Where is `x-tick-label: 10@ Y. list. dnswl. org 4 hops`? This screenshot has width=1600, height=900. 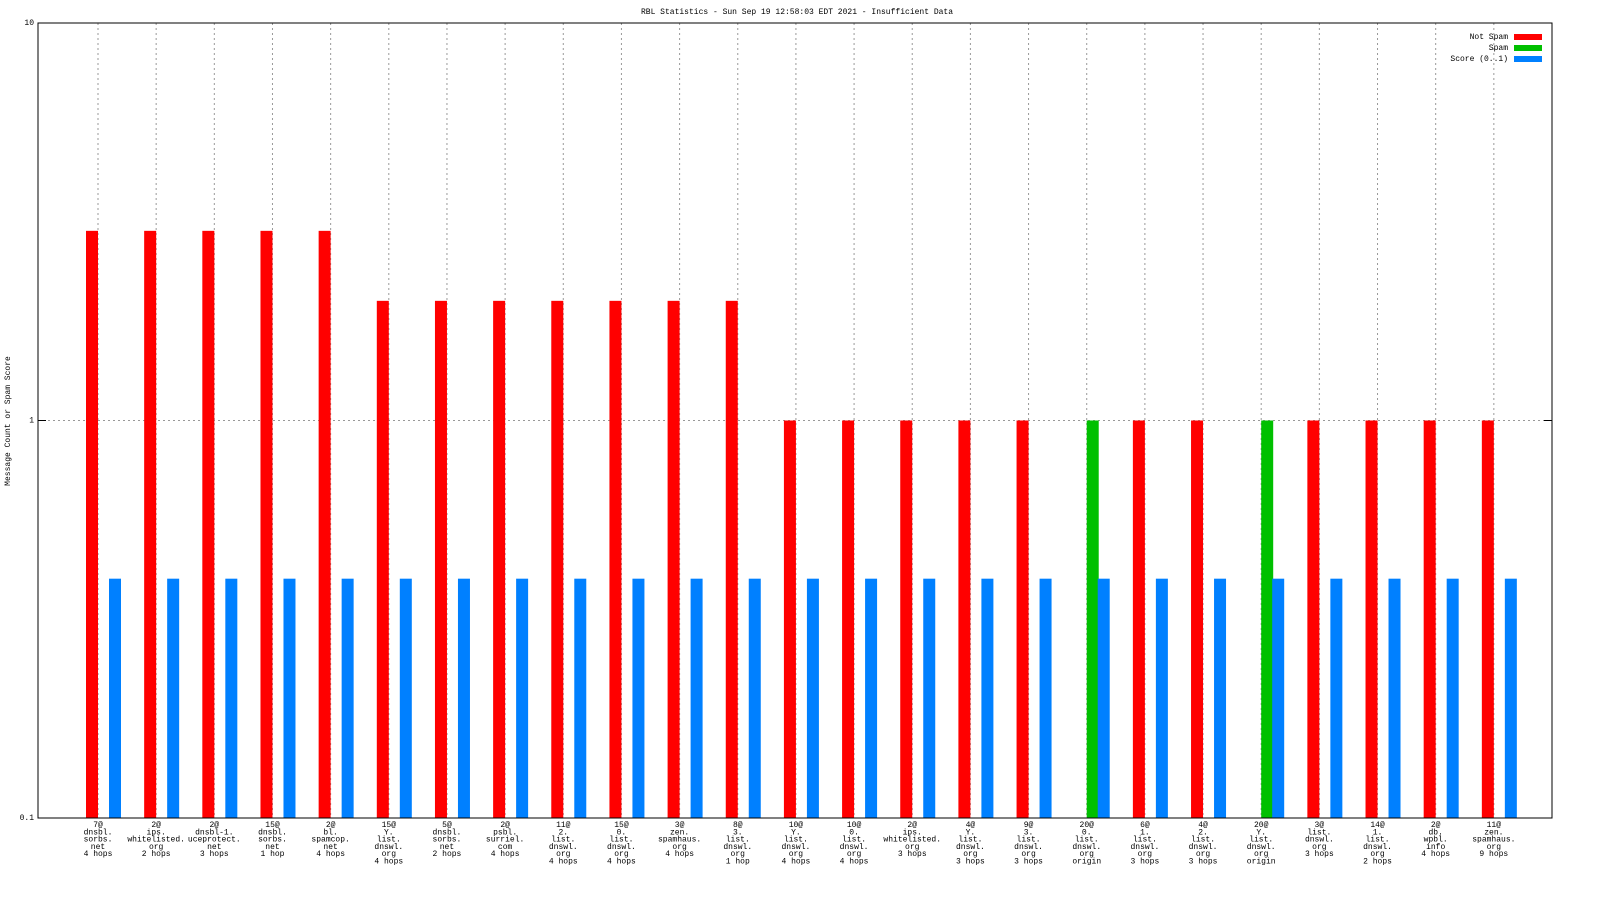 x-tick-label: 10@ Y. list. dnswl. org 4 hops is located at coordinates (796, 844).